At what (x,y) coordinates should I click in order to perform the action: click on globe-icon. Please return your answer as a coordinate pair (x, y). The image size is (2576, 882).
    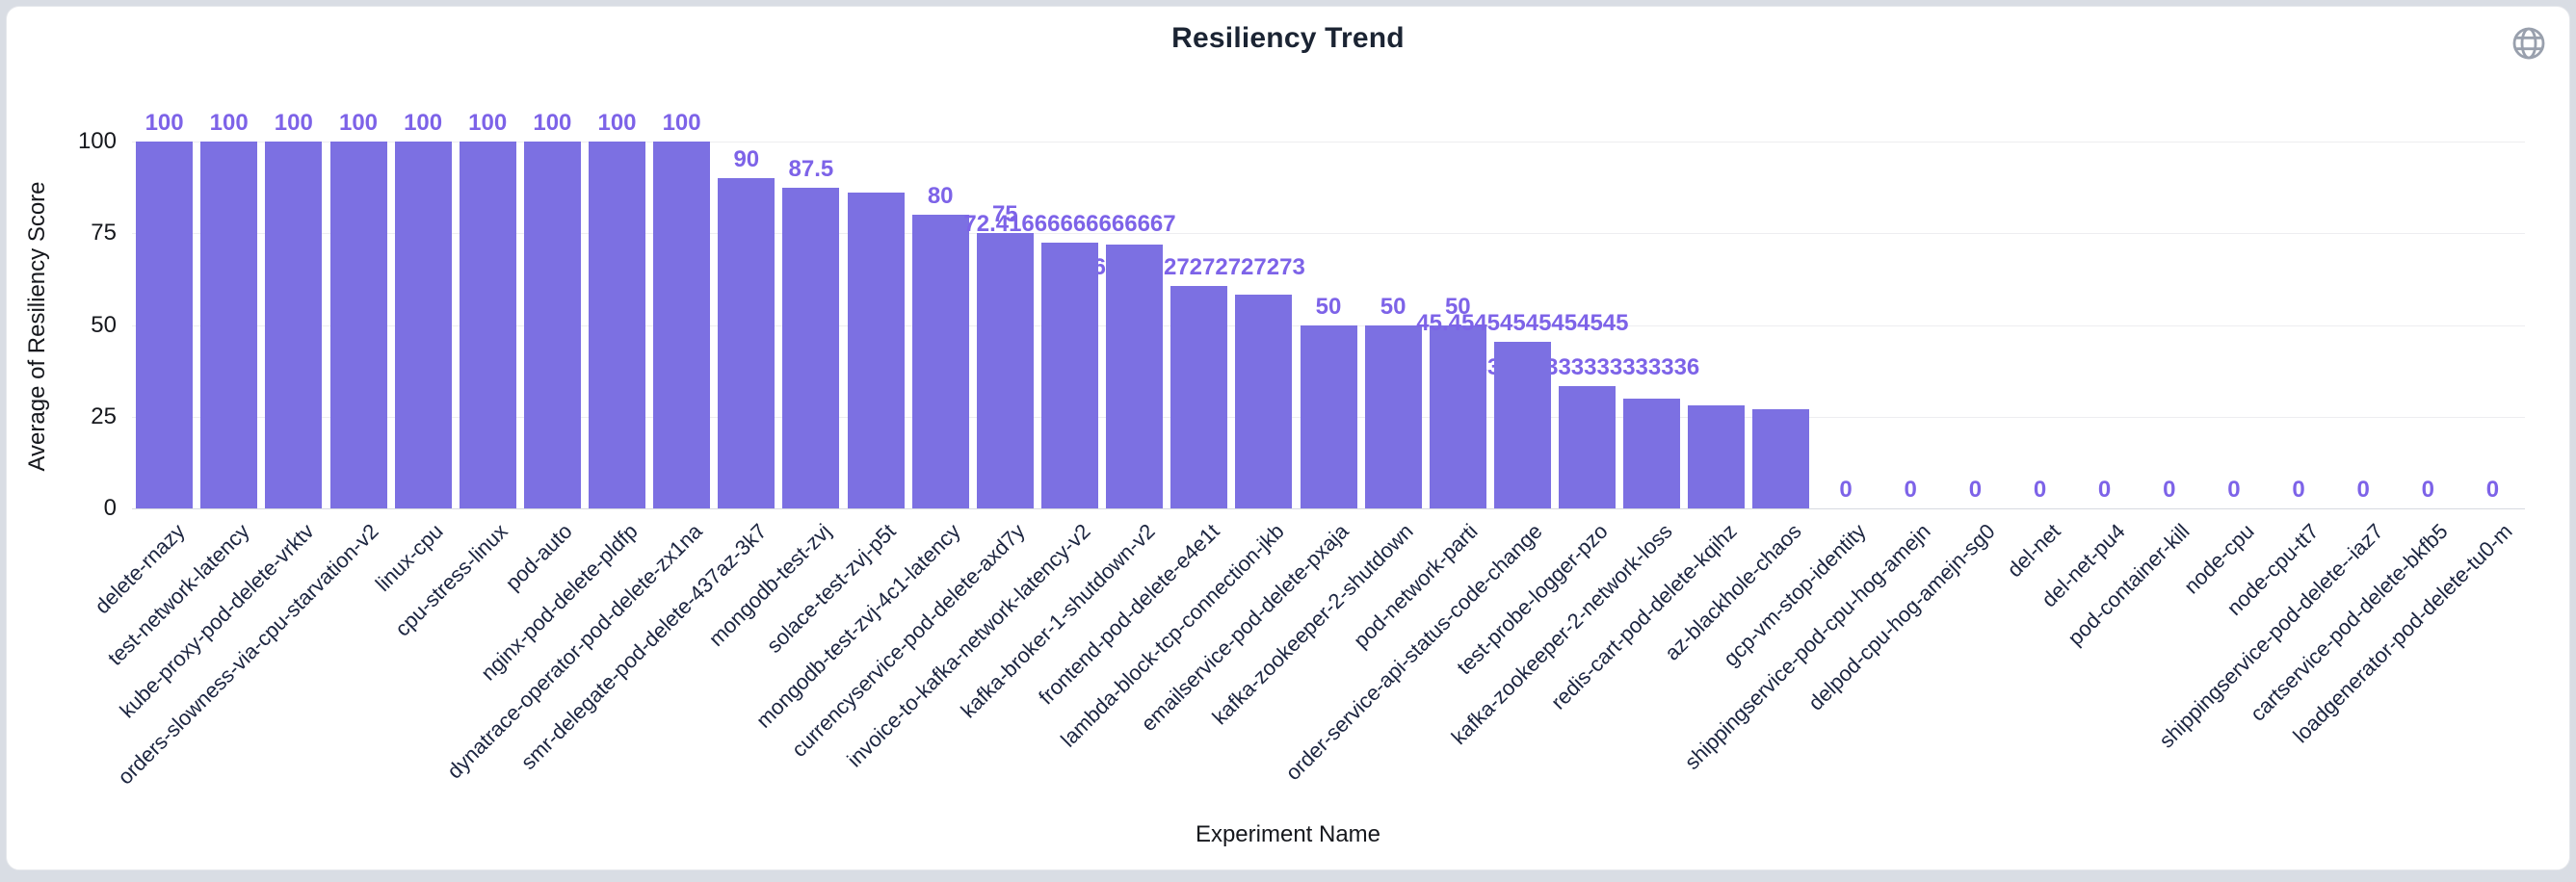
    Looking at the image, I should click on (2529, 43).